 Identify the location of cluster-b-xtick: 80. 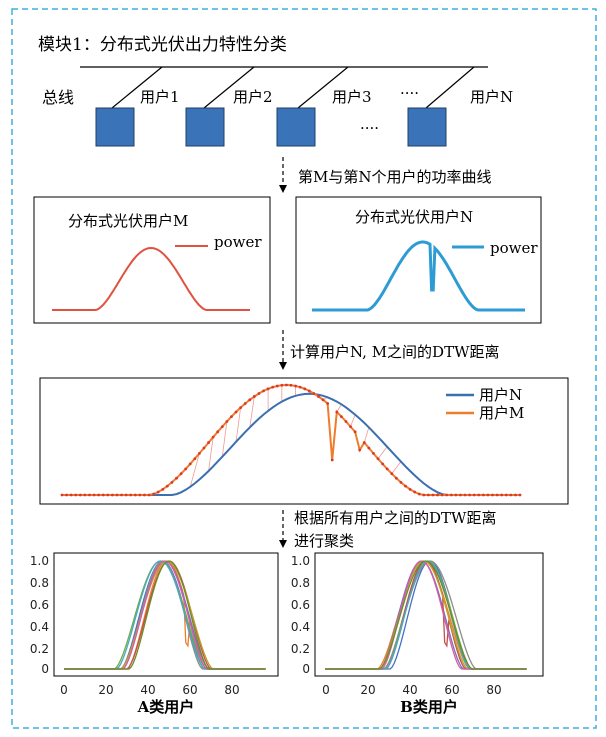
(493, 690).